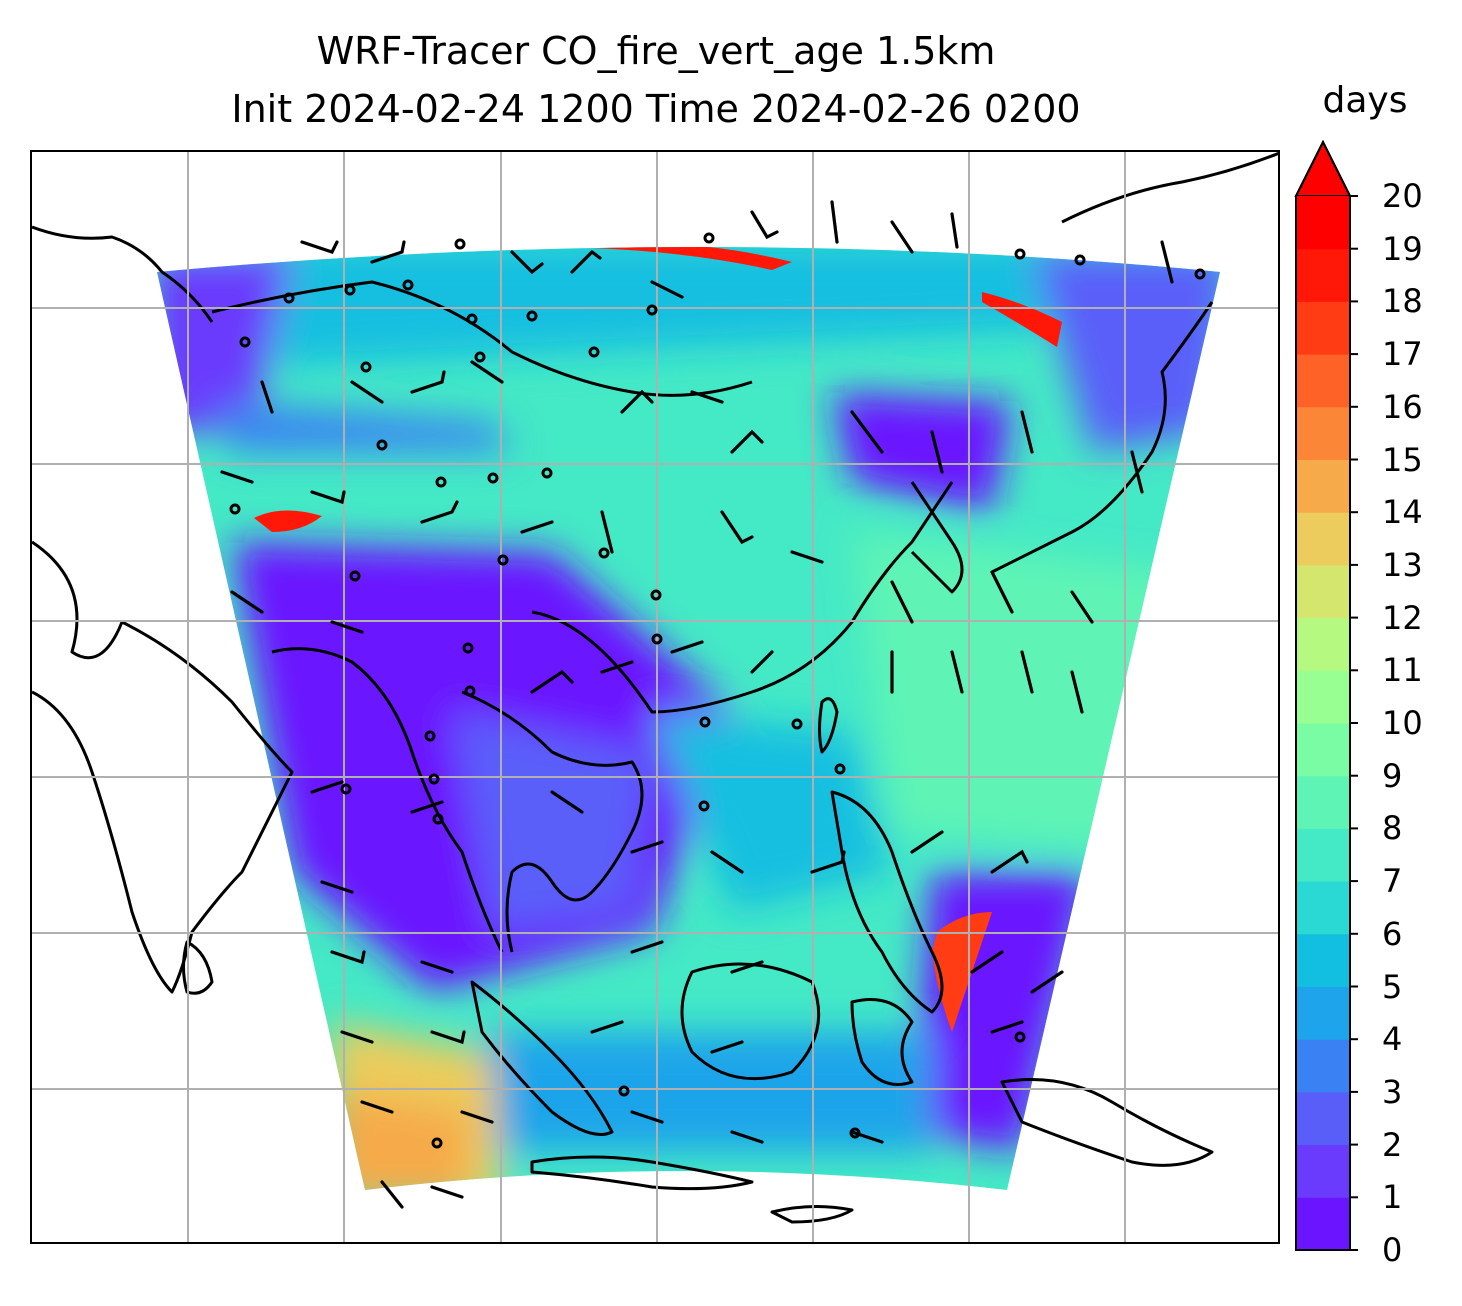 This screenshot has height=1306, width=1462. What do you see at coordinates (962, 972) in the screenshot?
I see `fire-spot-southeast` at bounding box center [962, 972].